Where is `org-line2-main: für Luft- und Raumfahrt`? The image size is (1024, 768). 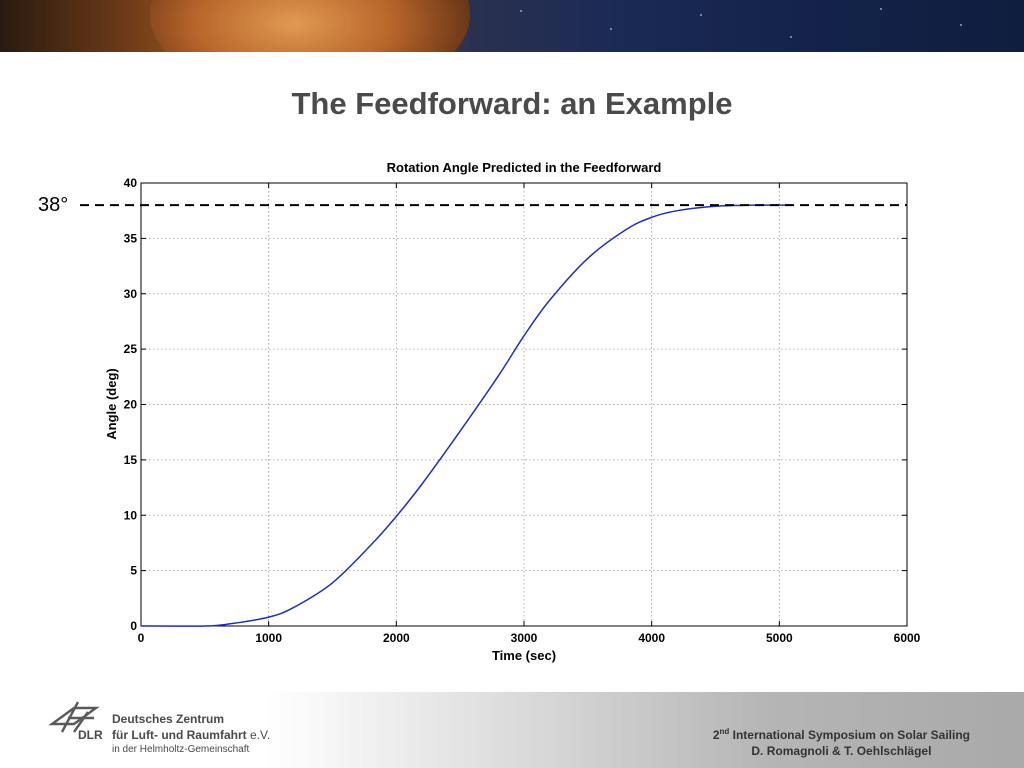 org-line2-main: für Luft- und Raumfahrt is located at coordinates (179, 735).